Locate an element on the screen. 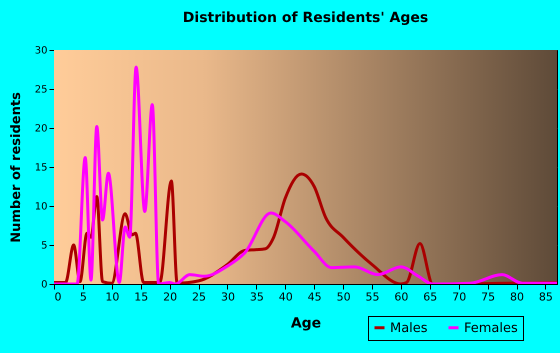  y-tick-label: 15 is located at coordinates (41, 168).